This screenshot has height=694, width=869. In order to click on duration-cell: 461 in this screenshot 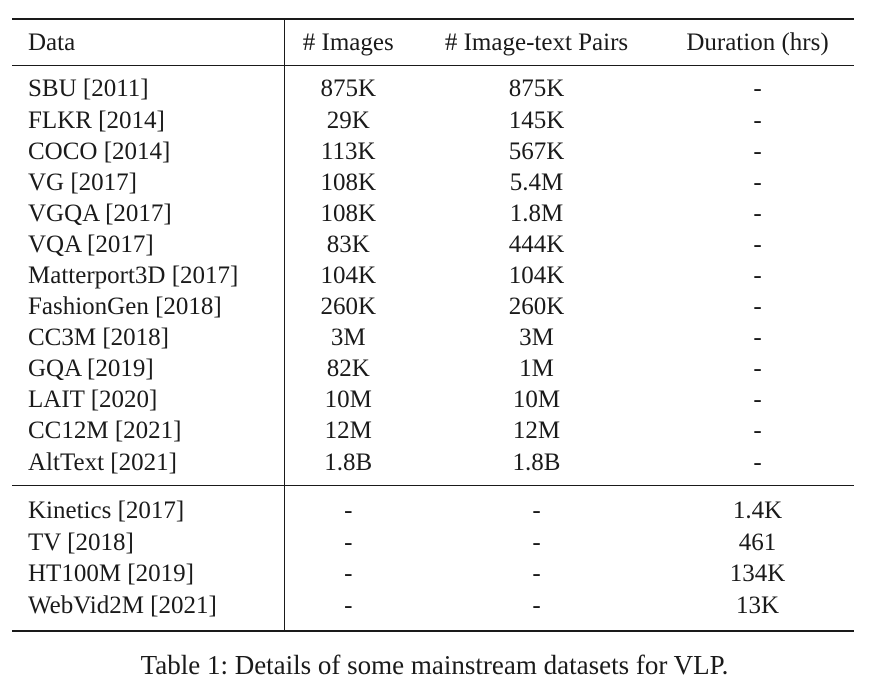, I will do `click(757, 542)`.